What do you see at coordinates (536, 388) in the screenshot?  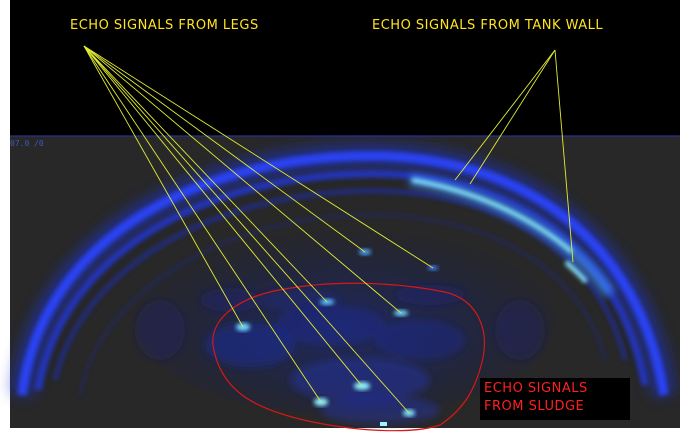 I see `sludge-label-line-1: ECHO SIGNALS` at bounding box center [536, 388].